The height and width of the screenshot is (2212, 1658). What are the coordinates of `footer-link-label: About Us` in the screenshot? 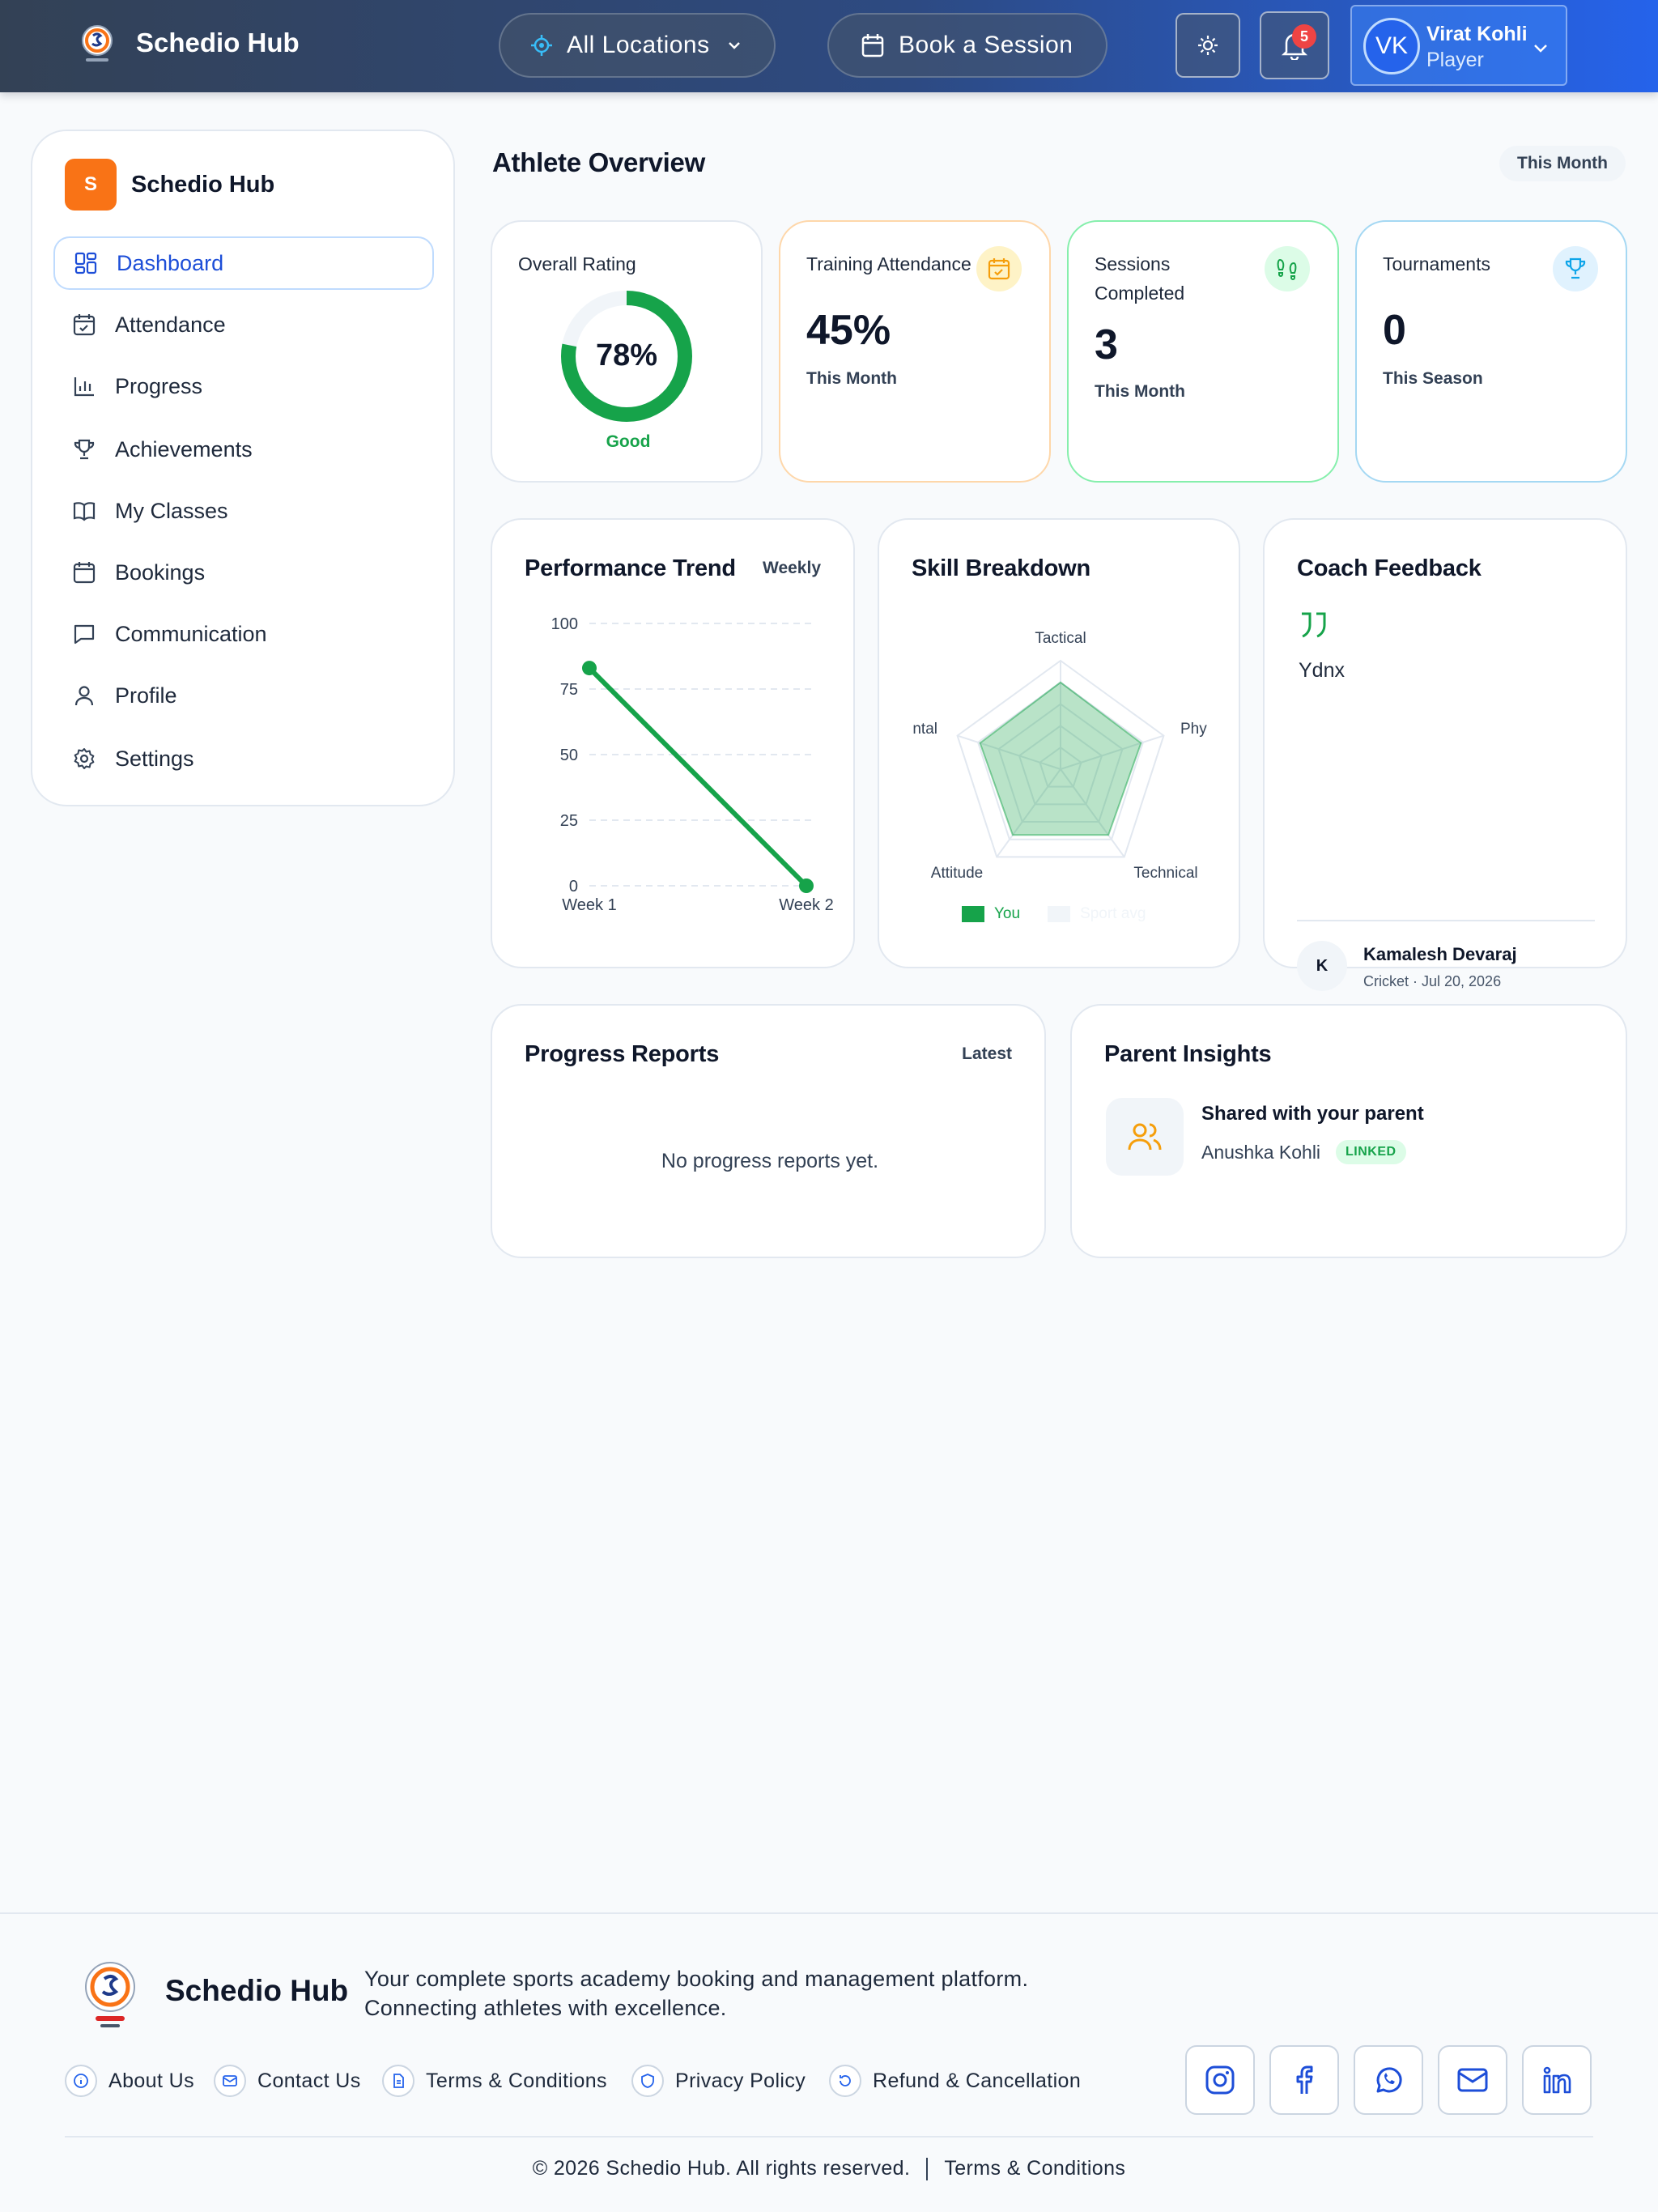 It's located at (151, 2081).